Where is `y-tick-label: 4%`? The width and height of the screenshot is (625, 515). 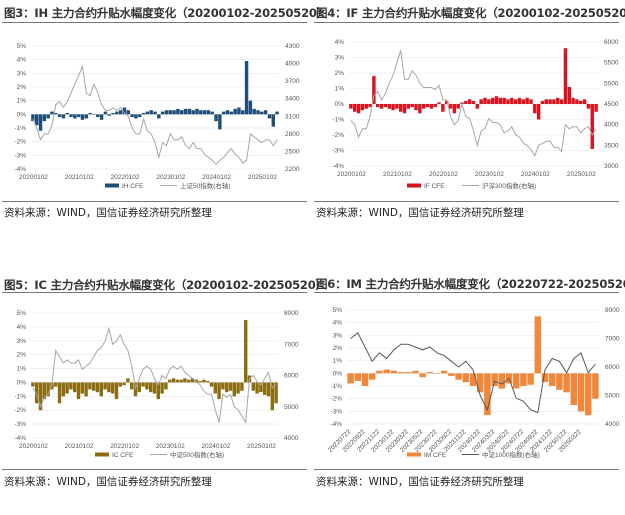 y-tick-label: 4% is located at coordinates (340, 42).